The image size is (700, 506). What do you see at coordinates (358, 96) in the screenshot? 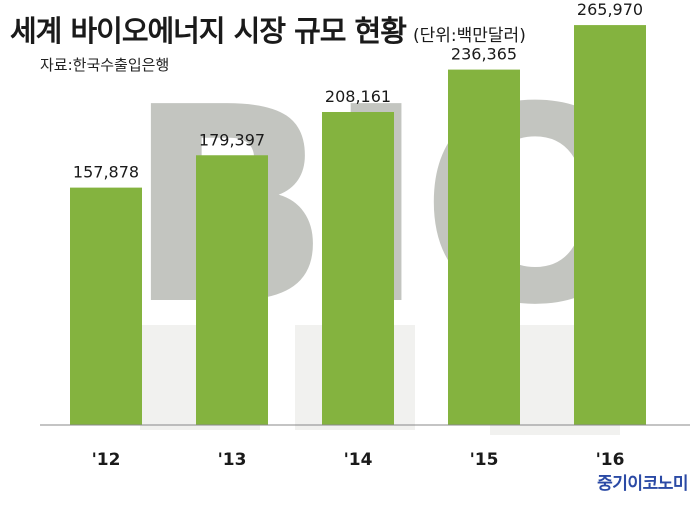
I see `data-label-2: 208,161` at bounding box center [358, 96].